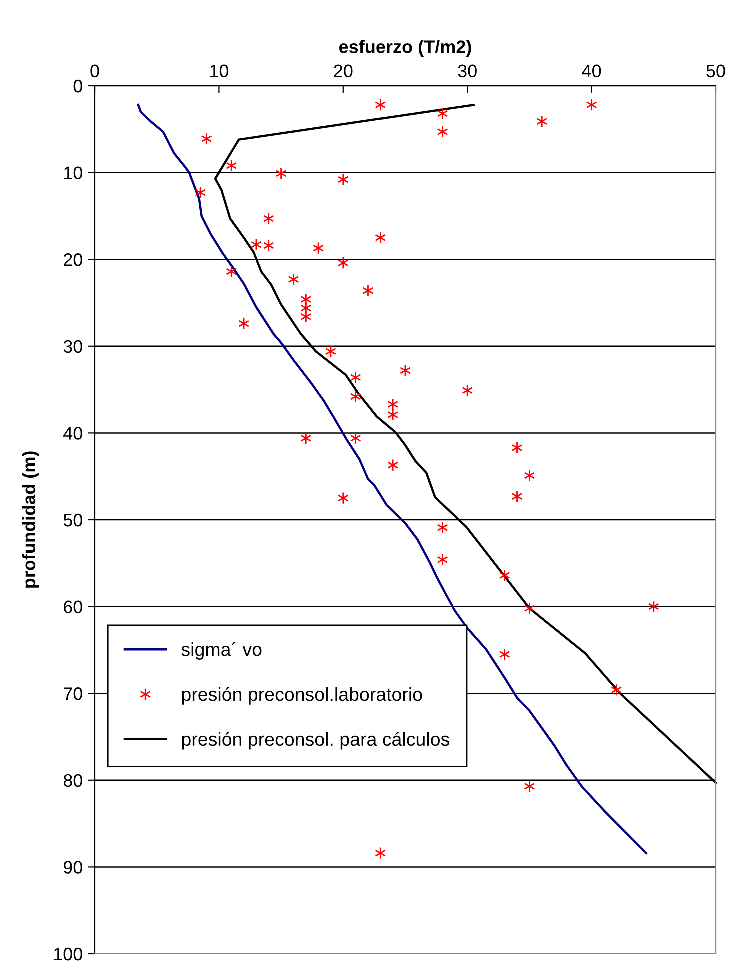 The image size is (732, 967). I want to click on y-tick-label: 70, so click(73, 694).